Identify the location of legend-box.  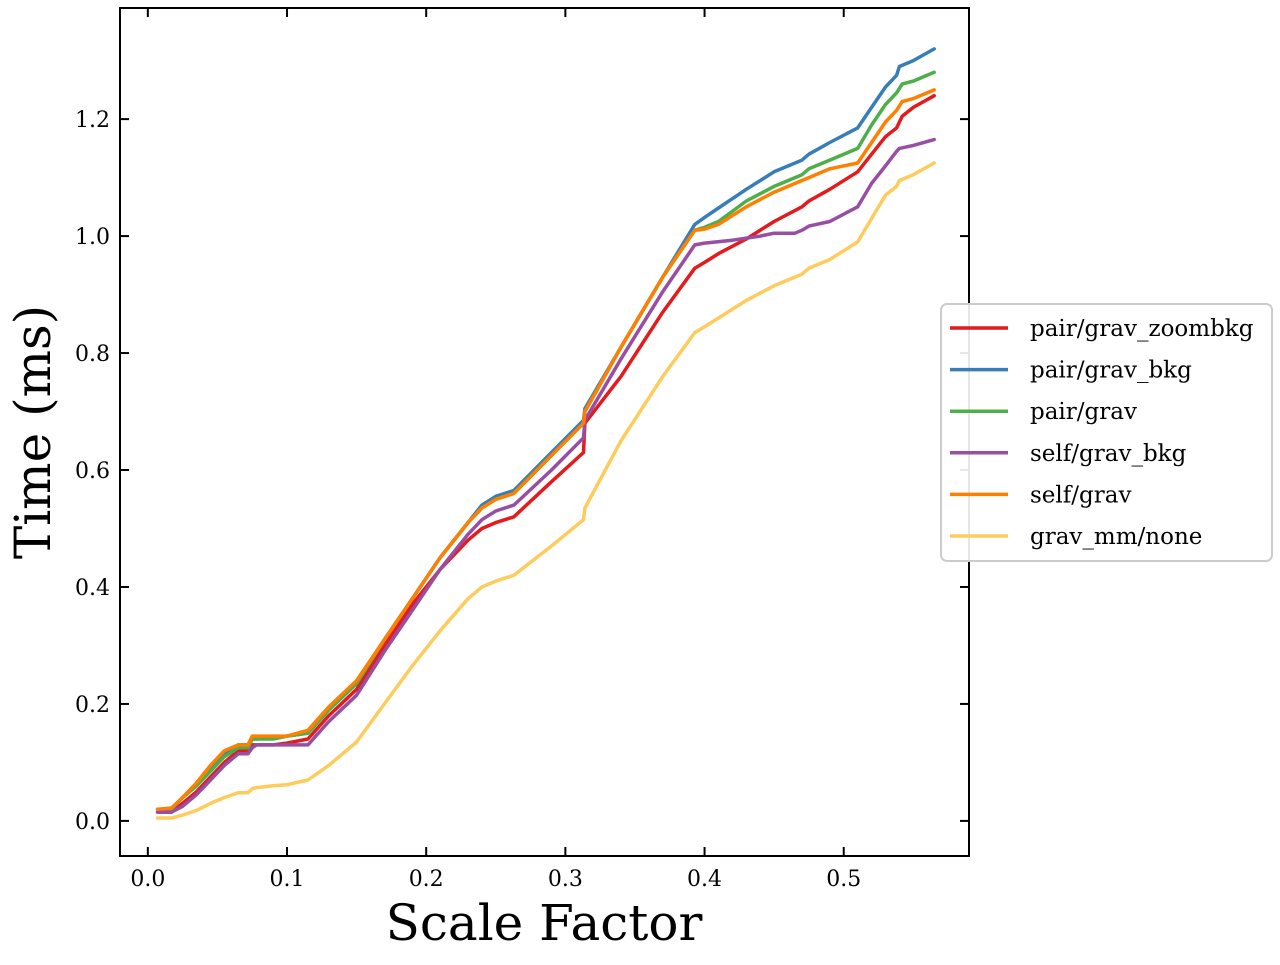
(1106, 432).